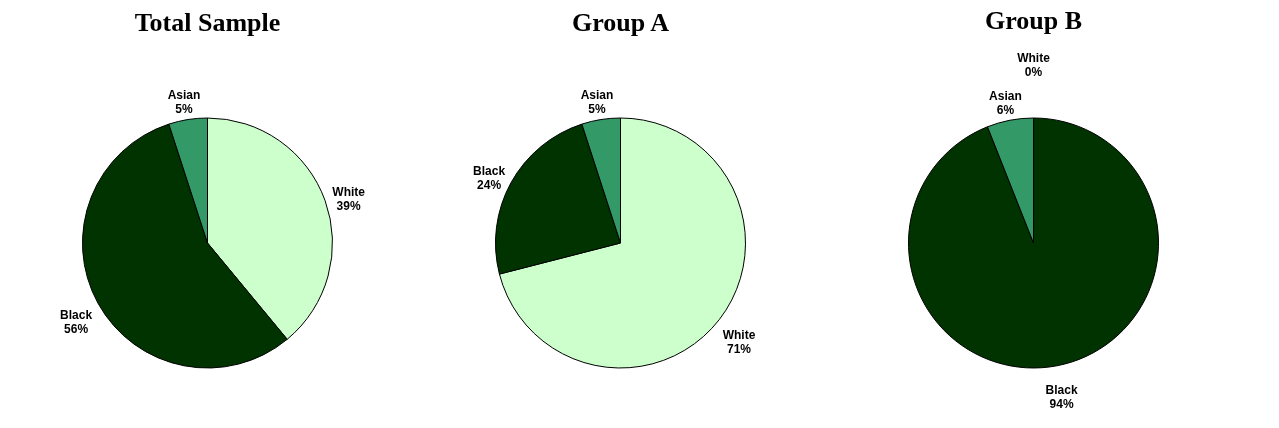 This screenshot has height=428, width=1279. Describe the element at coordinates (1005, 109) in the screenshot. I see `data-label: 6%` at that location.